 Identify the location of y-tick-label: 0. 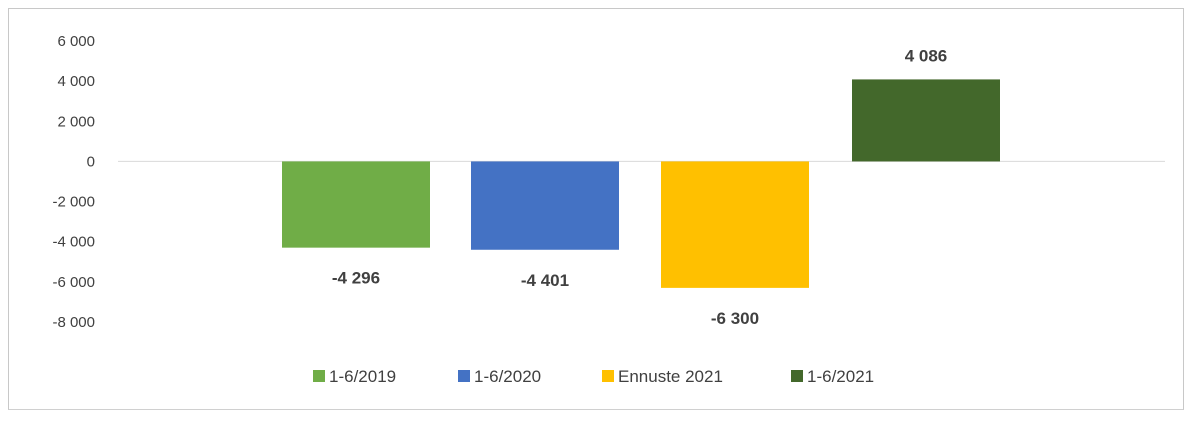
(91, 161).